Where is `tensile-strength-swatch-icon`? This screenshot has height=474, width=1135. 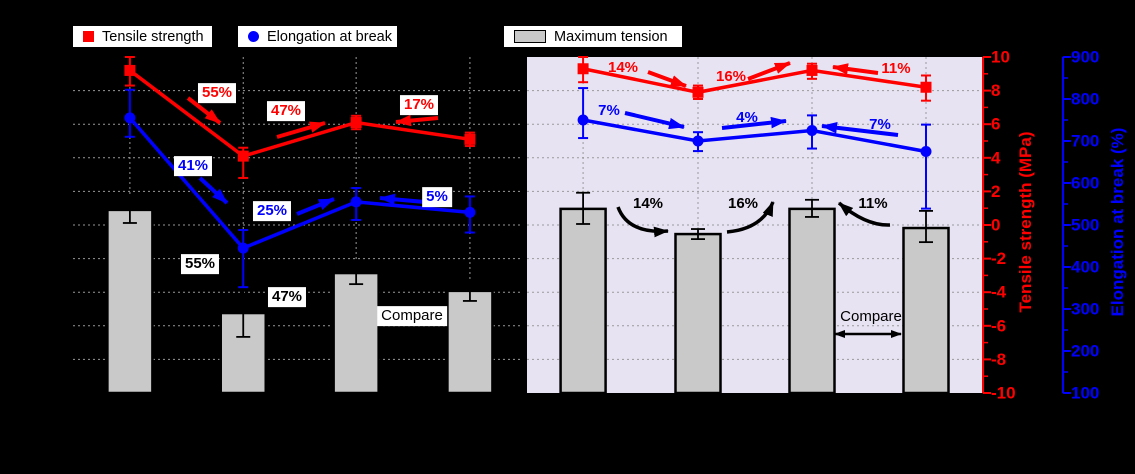 tensile-strength-swatch-icon is located at coordinates (88, 36).